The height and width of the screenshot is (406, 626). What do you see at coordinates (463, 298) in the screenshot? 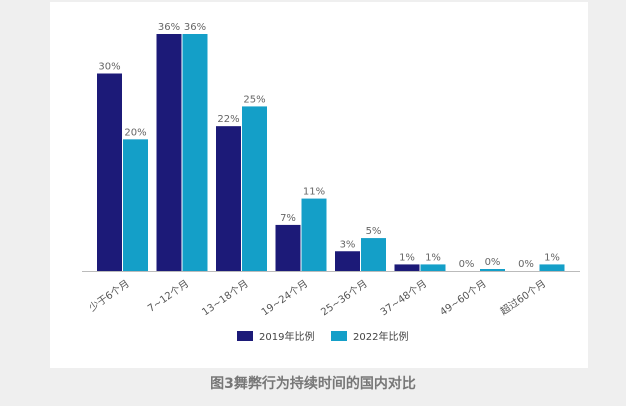
I see `x-tick-label: 49~60个月` at bounding box center [463, 298].